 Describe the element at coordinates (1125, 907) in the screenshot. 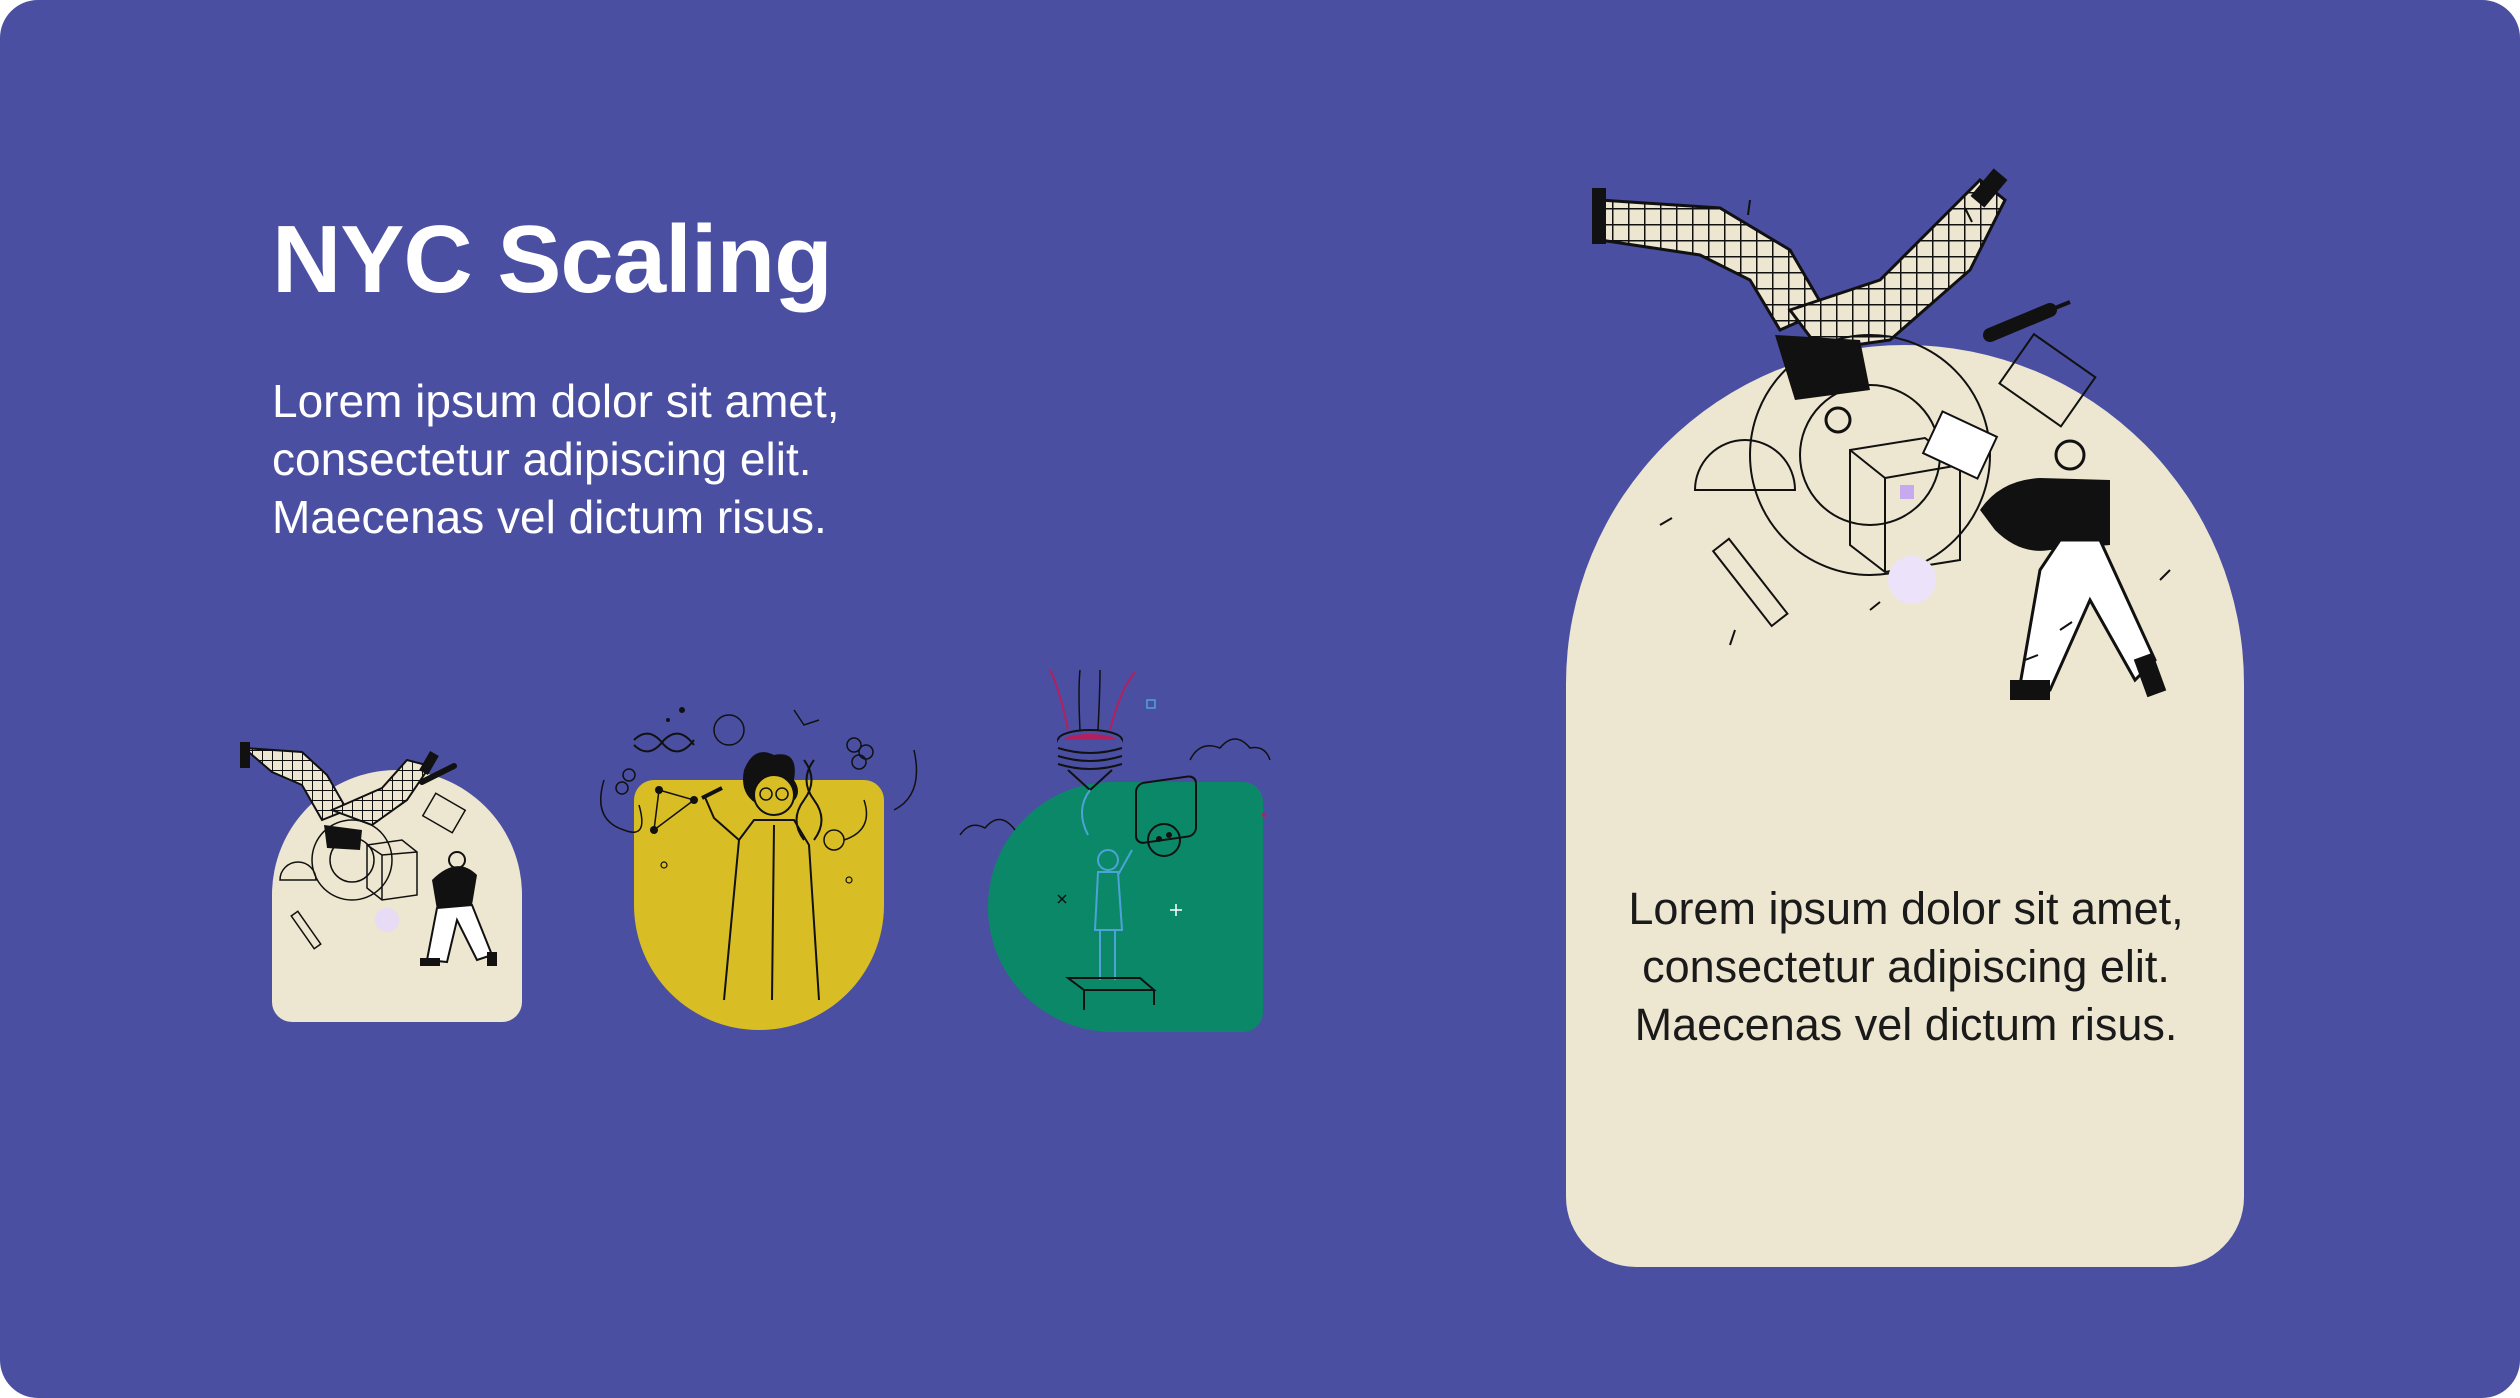

I see `rounded-corner-shape` at that location.